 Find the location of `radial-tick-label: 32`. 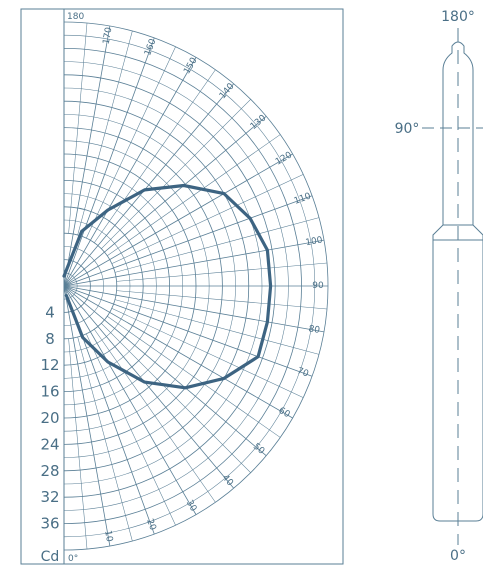

radial-tick-label: 32 is located at coordinates (49, 497).